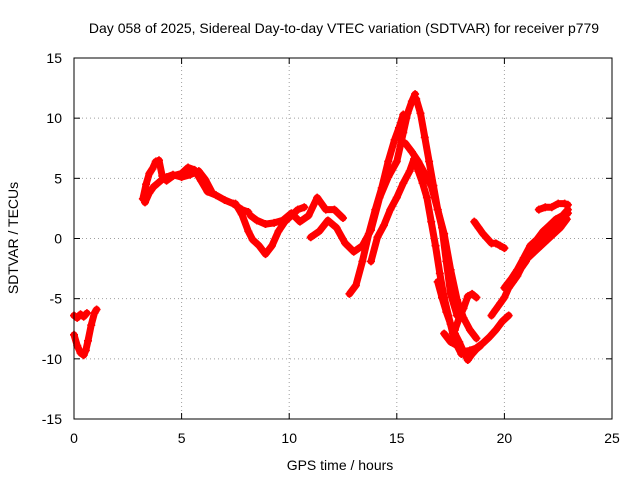  I want to click on y-tick-label: -5, so click(56, 299).